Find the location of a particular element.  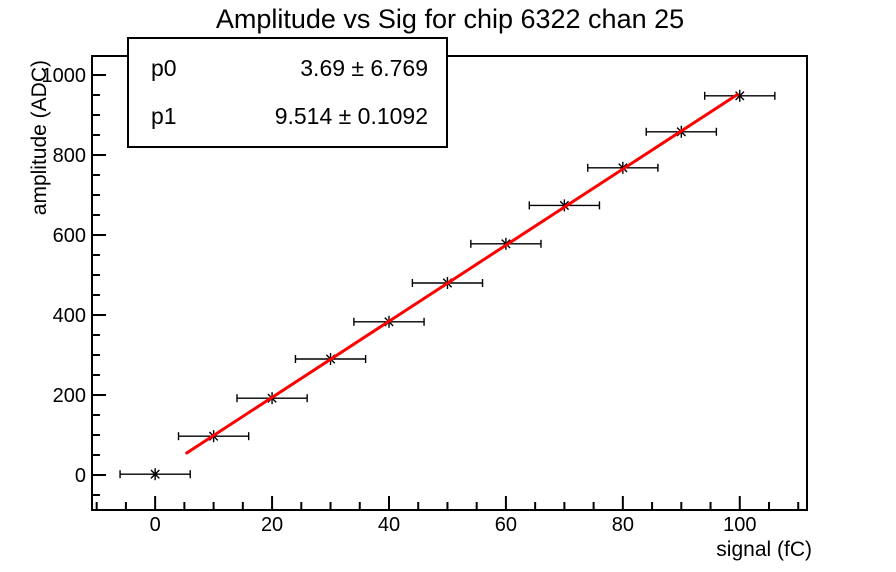

x-axis-title: signal (fC) is located at coordinates (764, 549).